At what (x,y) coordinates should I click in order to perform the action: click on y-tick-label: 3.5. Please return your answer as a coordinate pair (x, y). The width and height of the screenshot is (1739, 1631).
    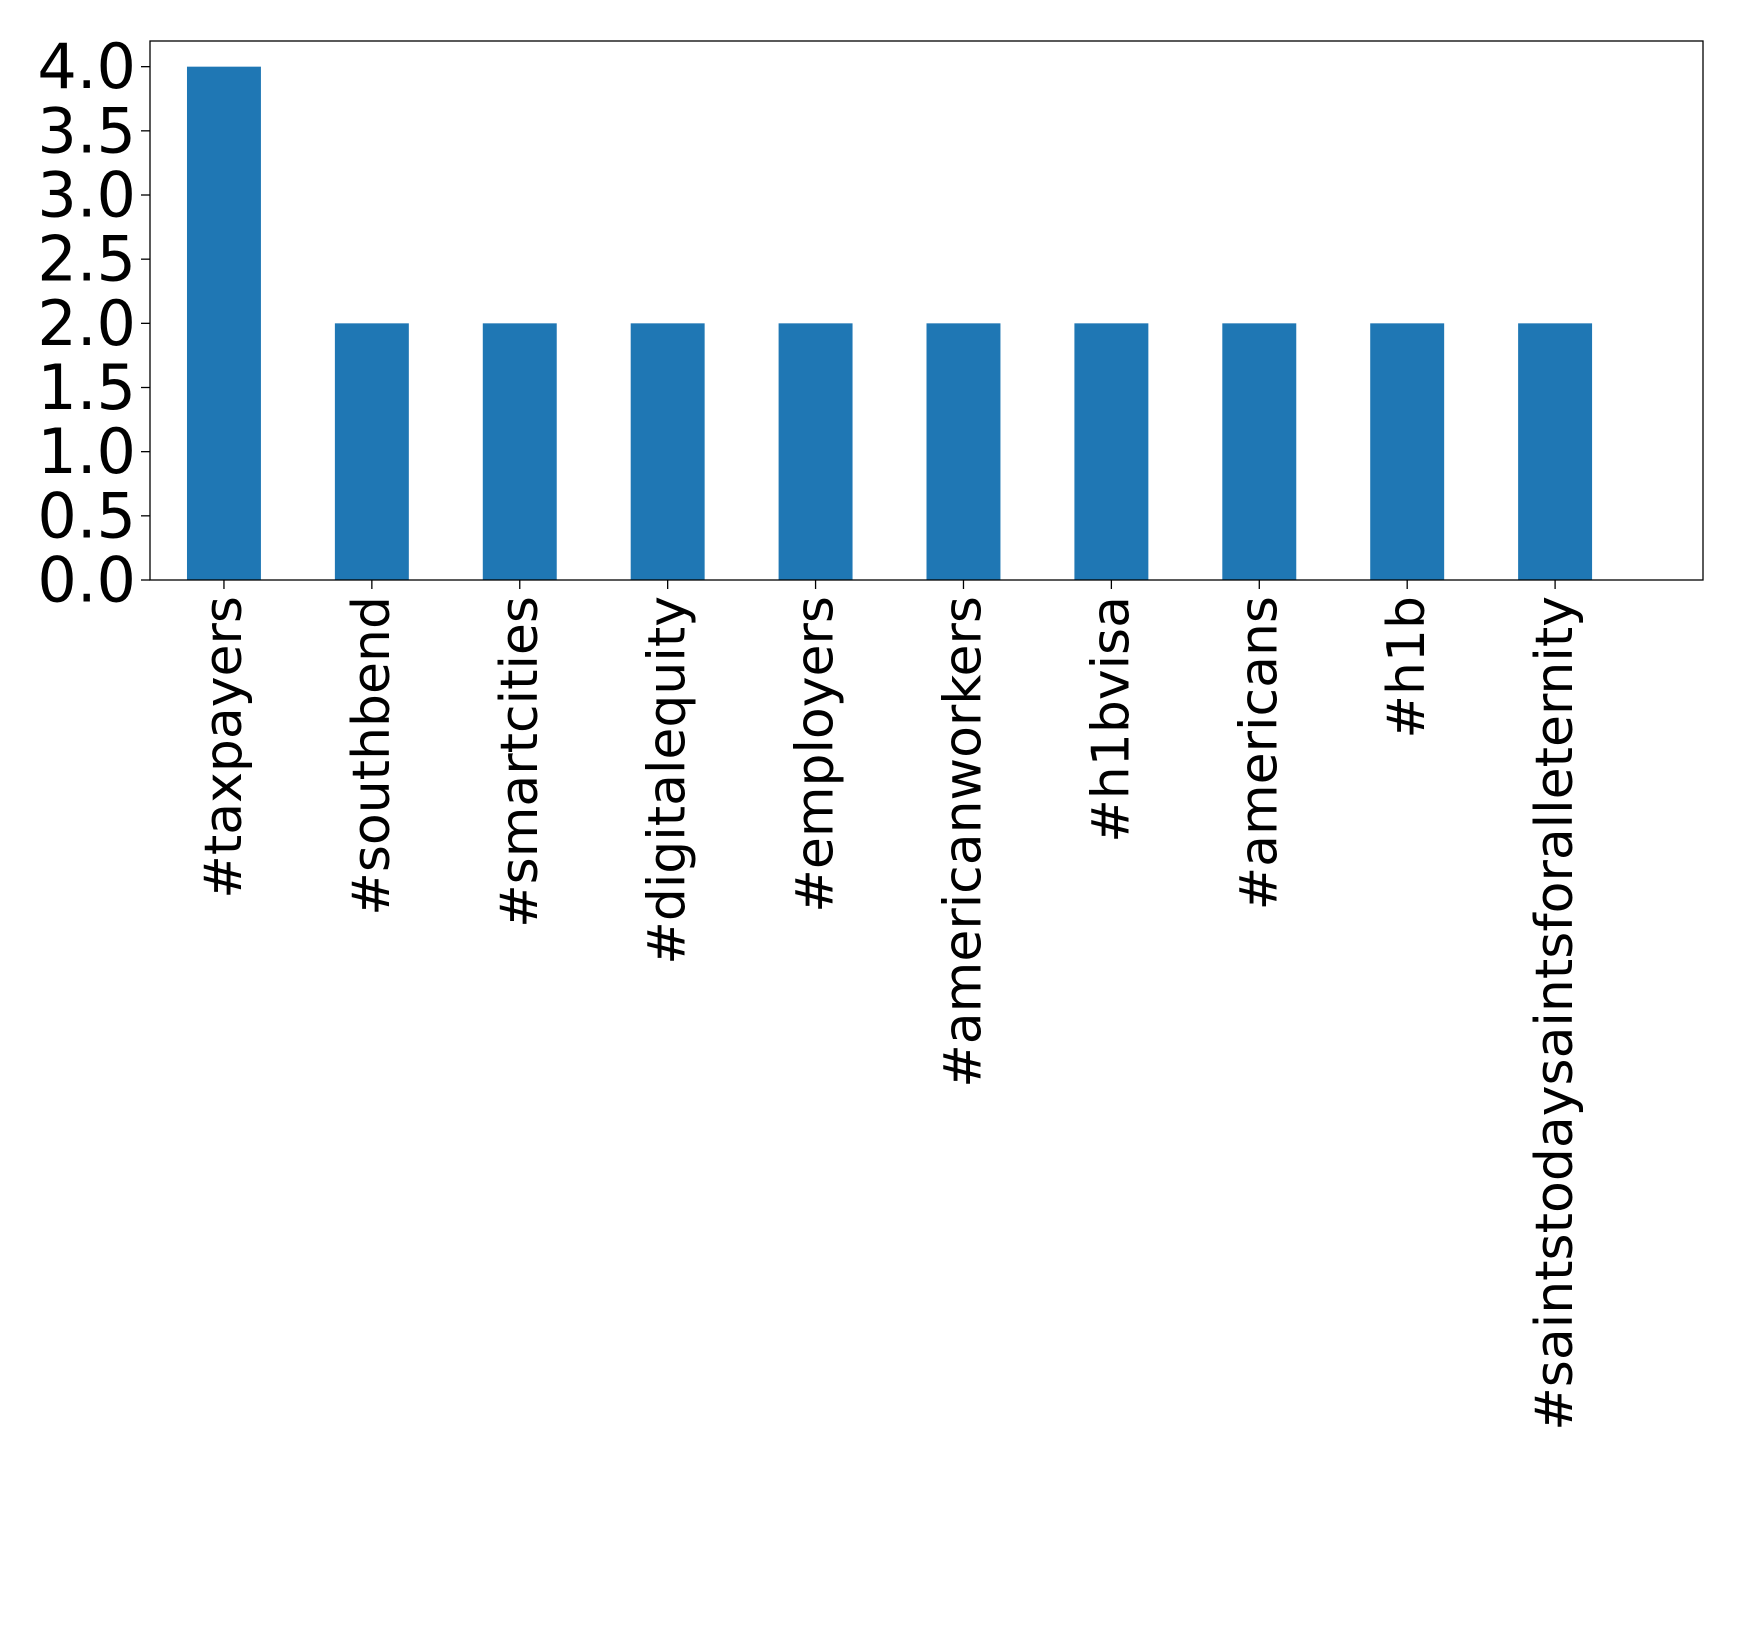
    Looking at the image, I should click on (86, 130).